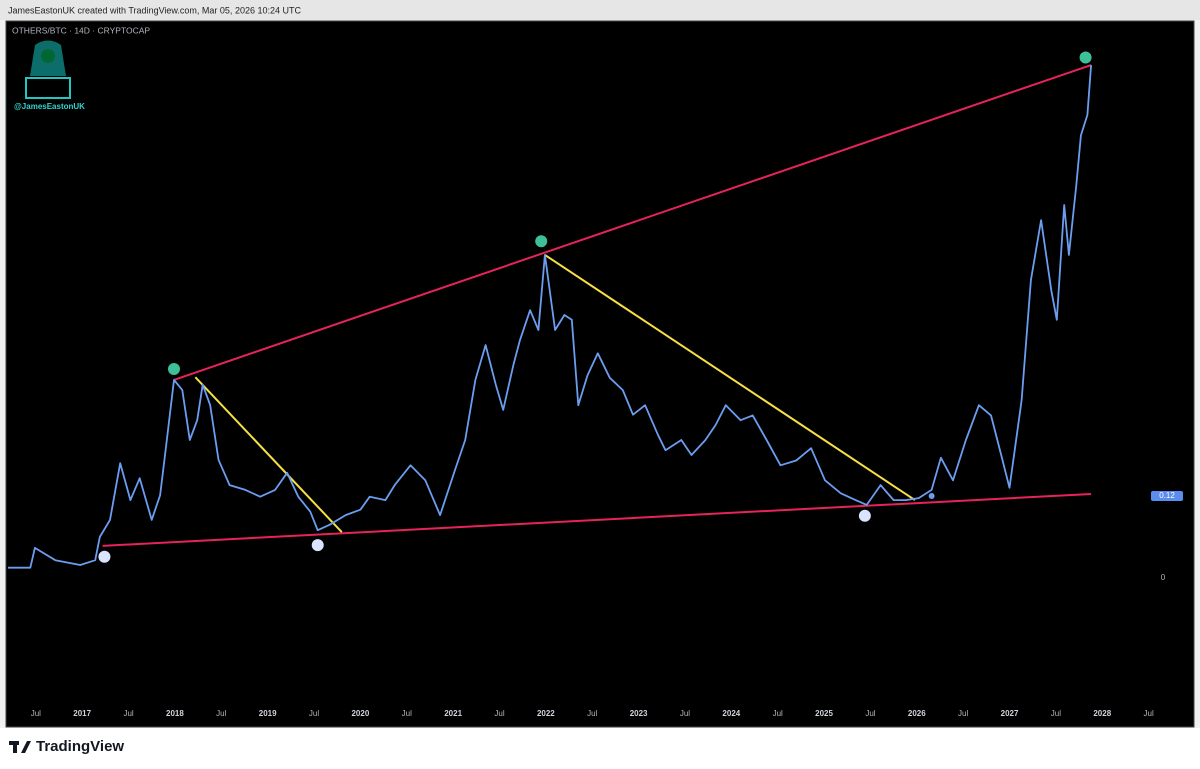  I want to click on x-tick-label: 2022, so click(546, 713).